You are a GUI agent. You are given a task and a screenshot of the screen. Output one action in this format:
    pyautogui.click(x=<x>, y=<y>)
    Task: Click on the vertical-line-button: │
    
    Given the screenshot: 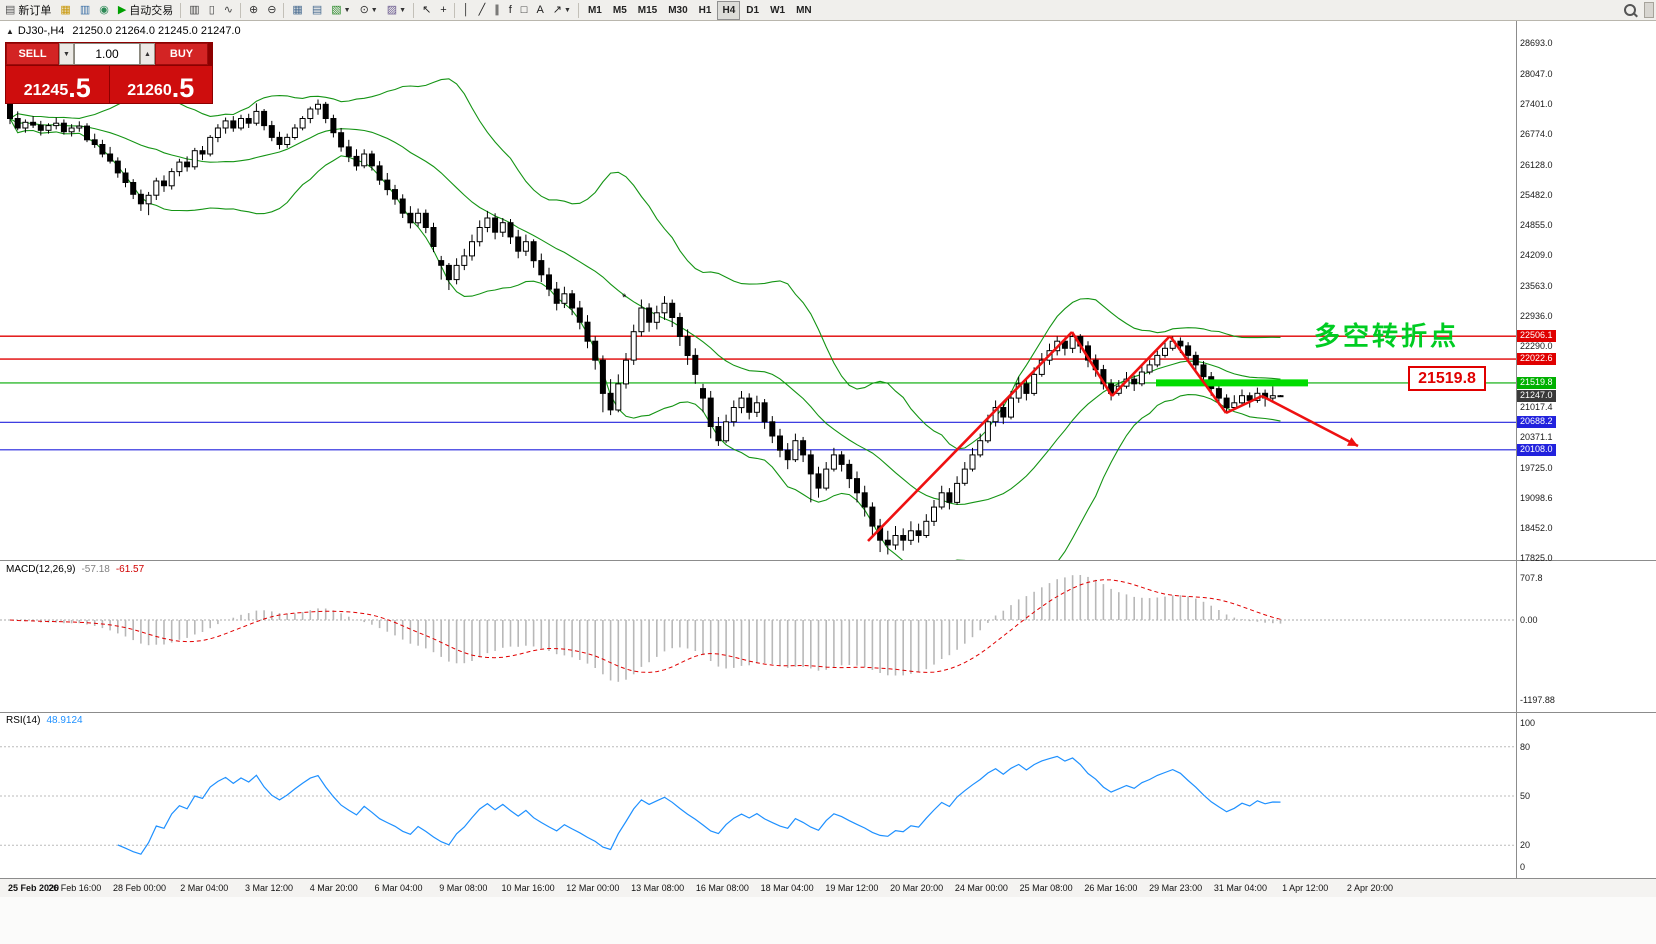 What is the action you would take?
    pyautogui.click(x=466, y=10)
    